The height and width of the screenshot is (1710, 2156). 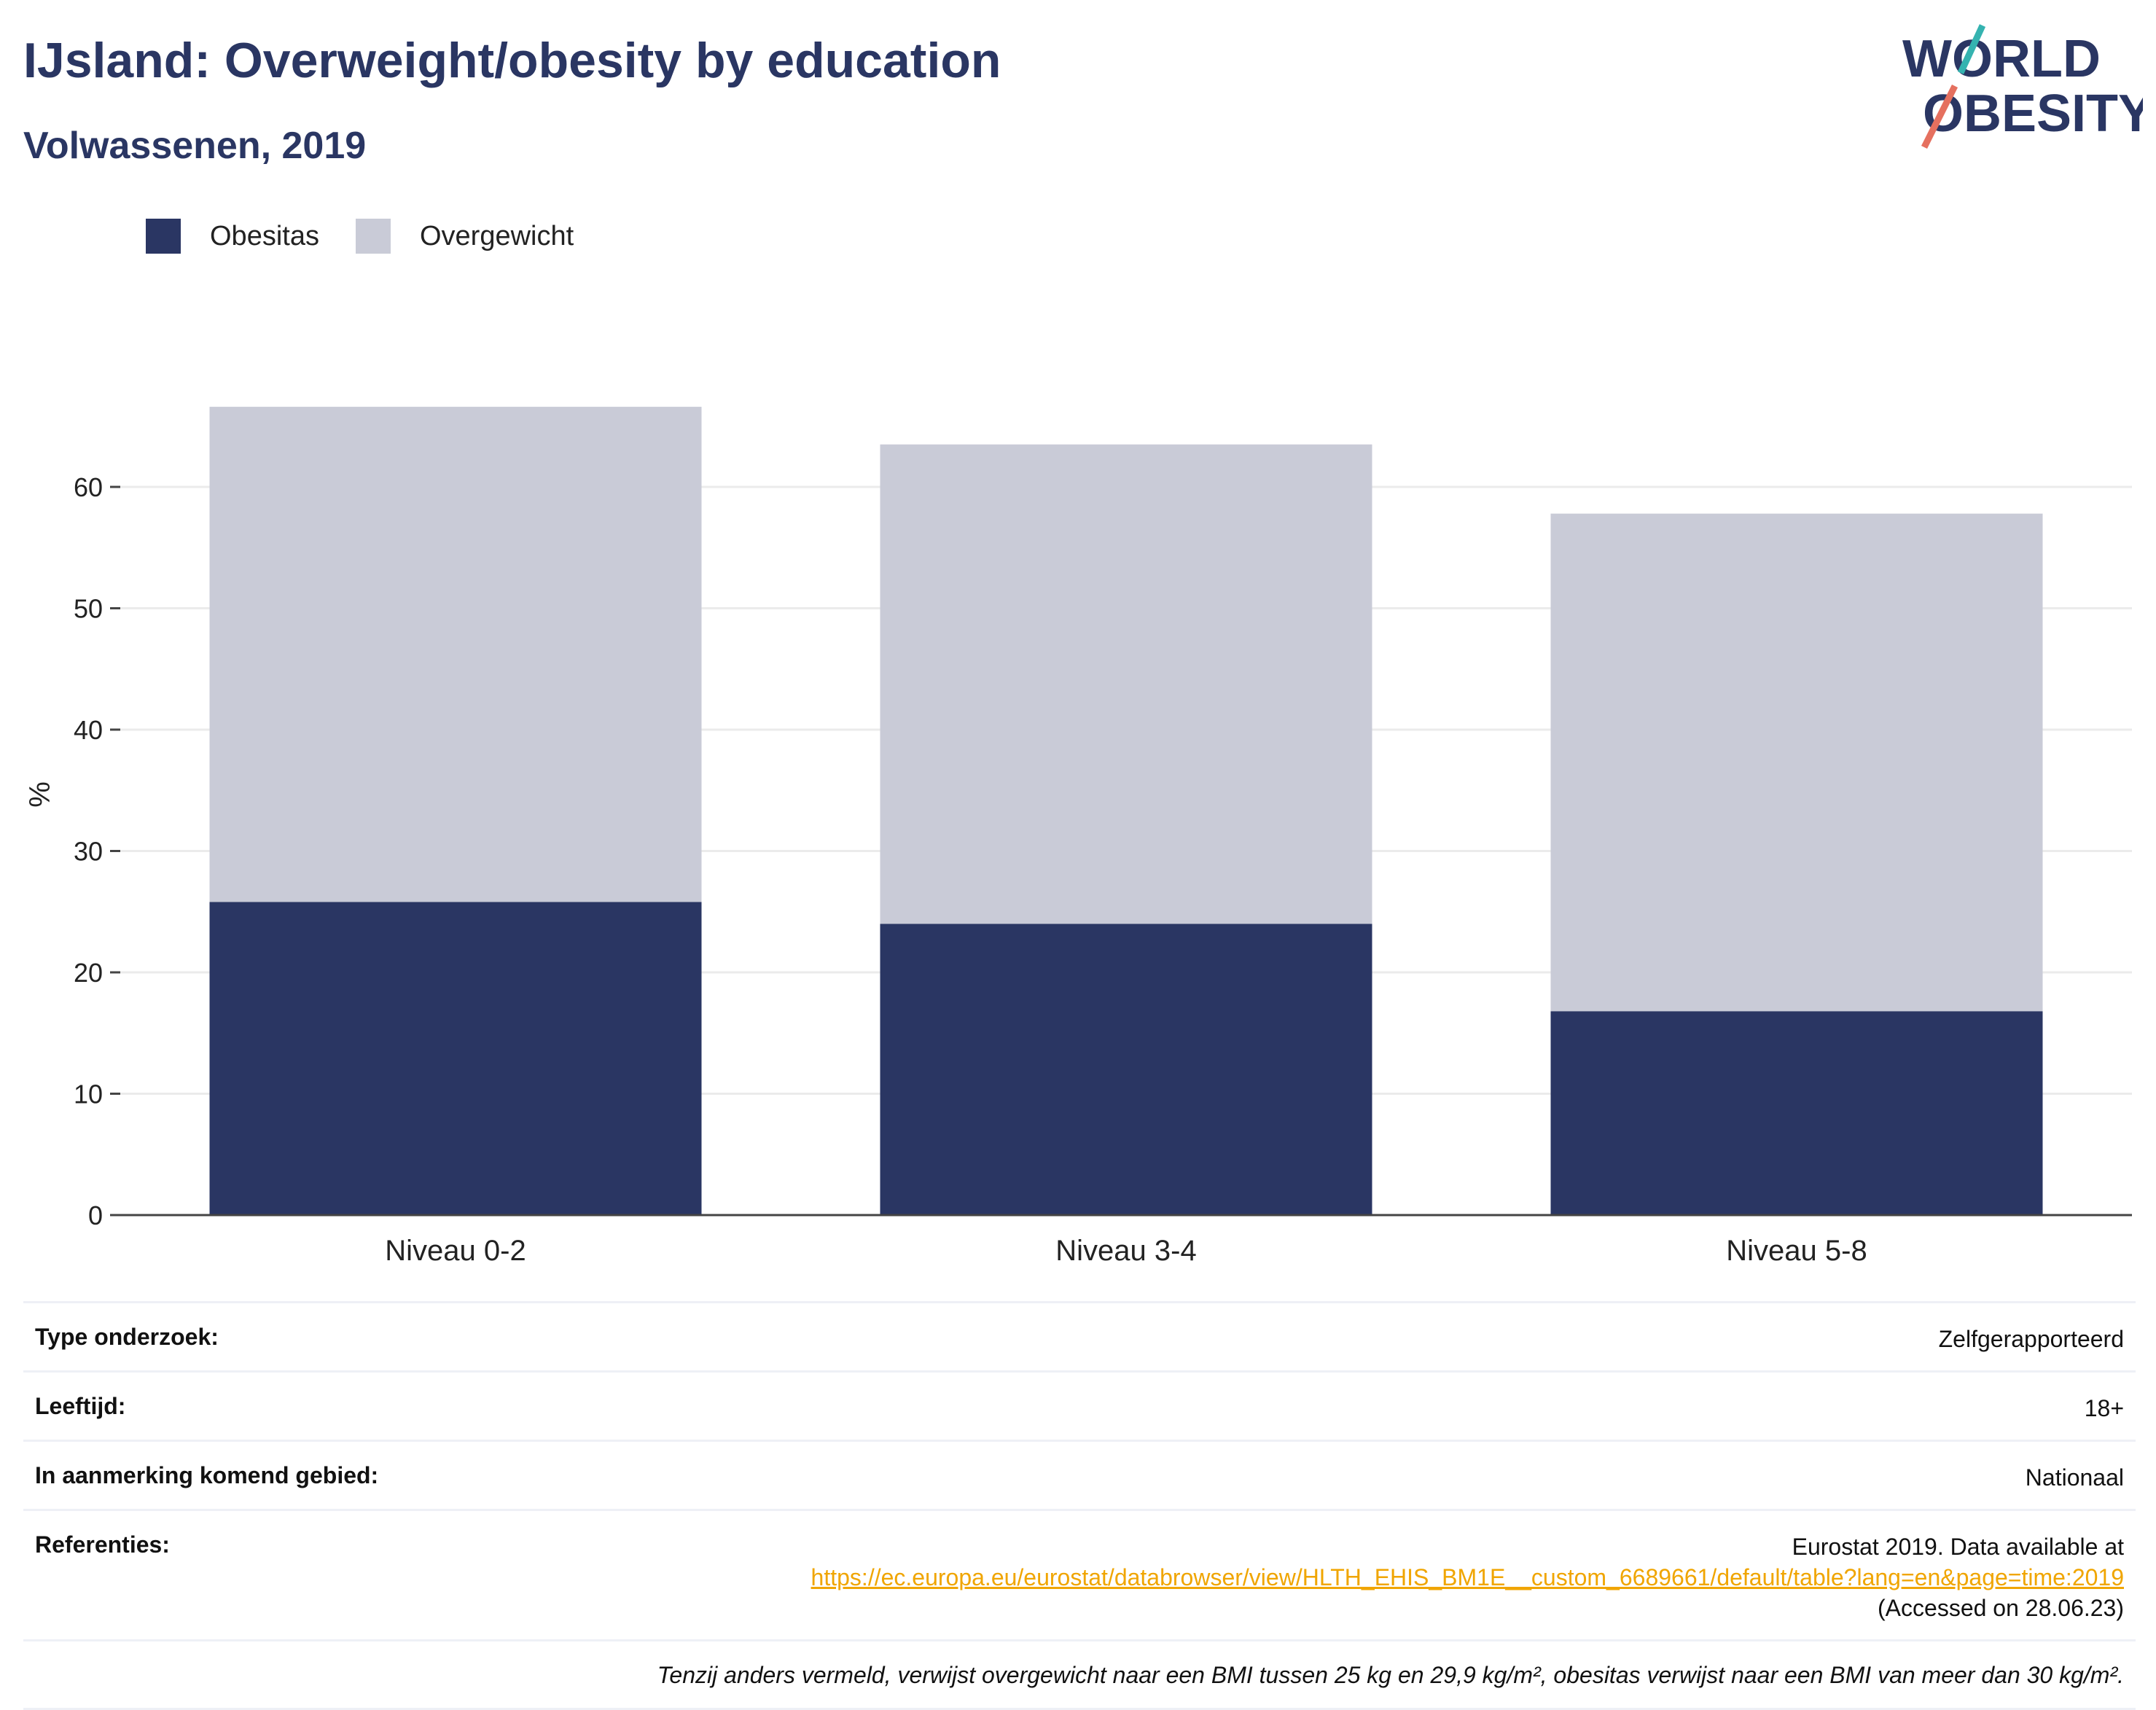 What do you see at coordinates (88, 487) in the screenshot?
I see `y-tick-label: 60` at bounding box center [88, 487].